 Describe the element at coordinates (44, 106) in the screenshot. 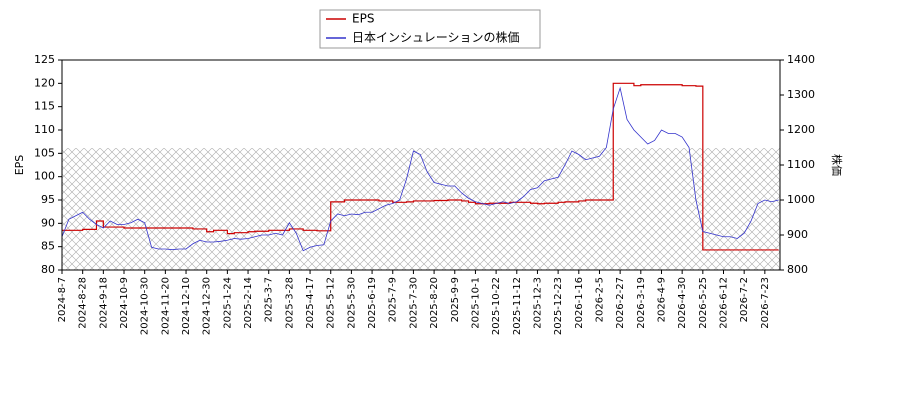

I see `y-tick-label: 115` at that location.